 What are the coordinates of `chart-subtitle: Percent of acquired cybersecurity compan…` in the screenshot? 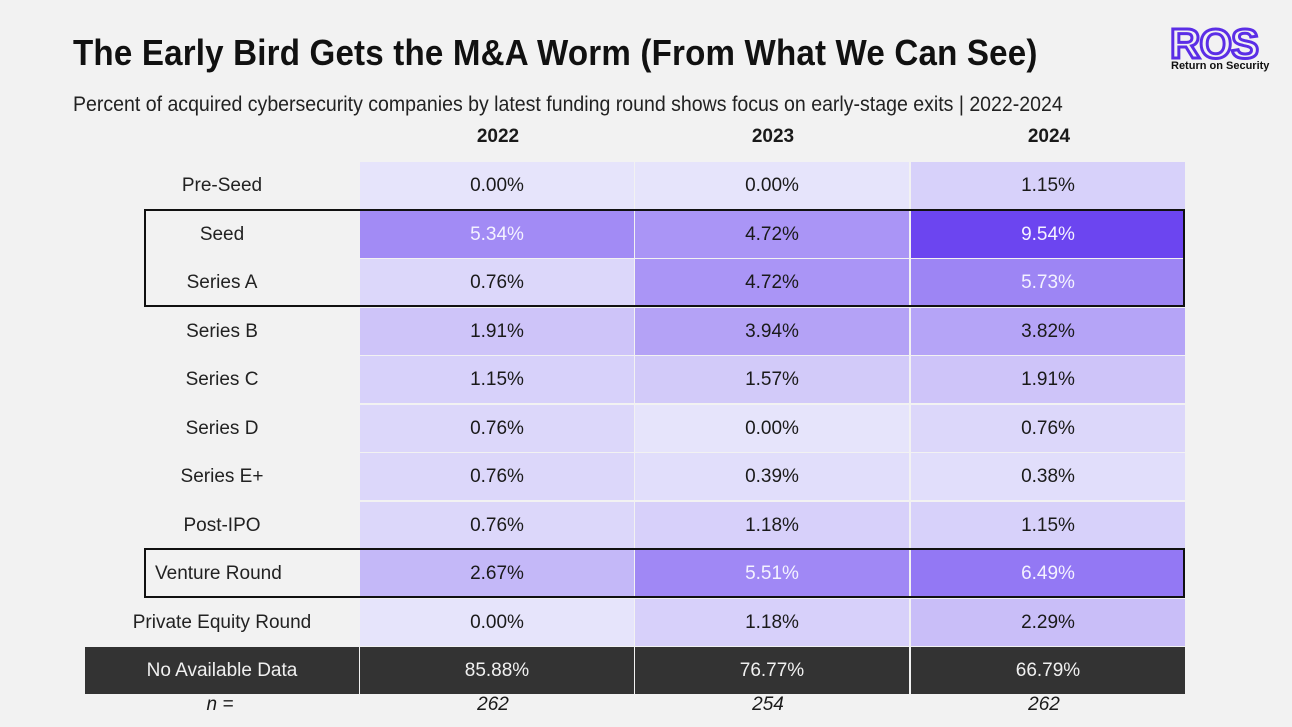 It's located at (568, 104).